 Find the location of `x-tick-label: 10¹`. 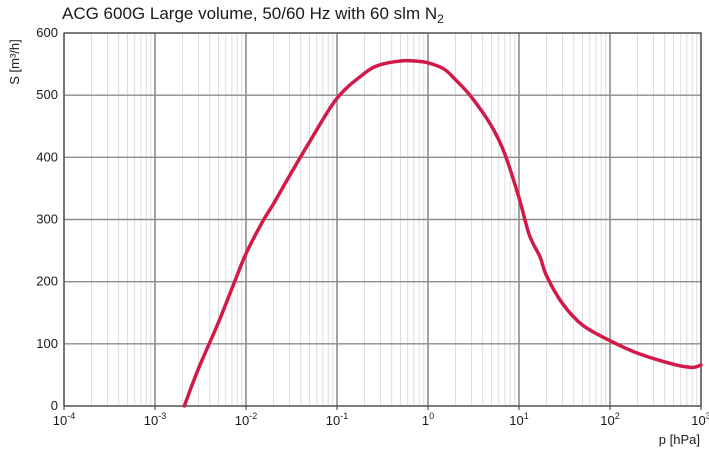

x-tick-label: 10¹ is located at coordinates (518, 419).